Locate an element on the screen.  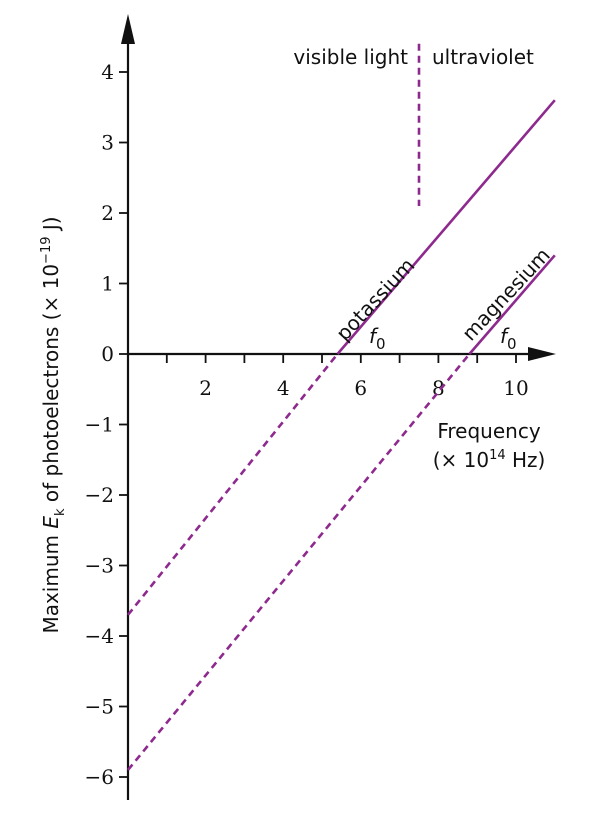
potassium-f0-f: f is located at coordinates (374, 336).